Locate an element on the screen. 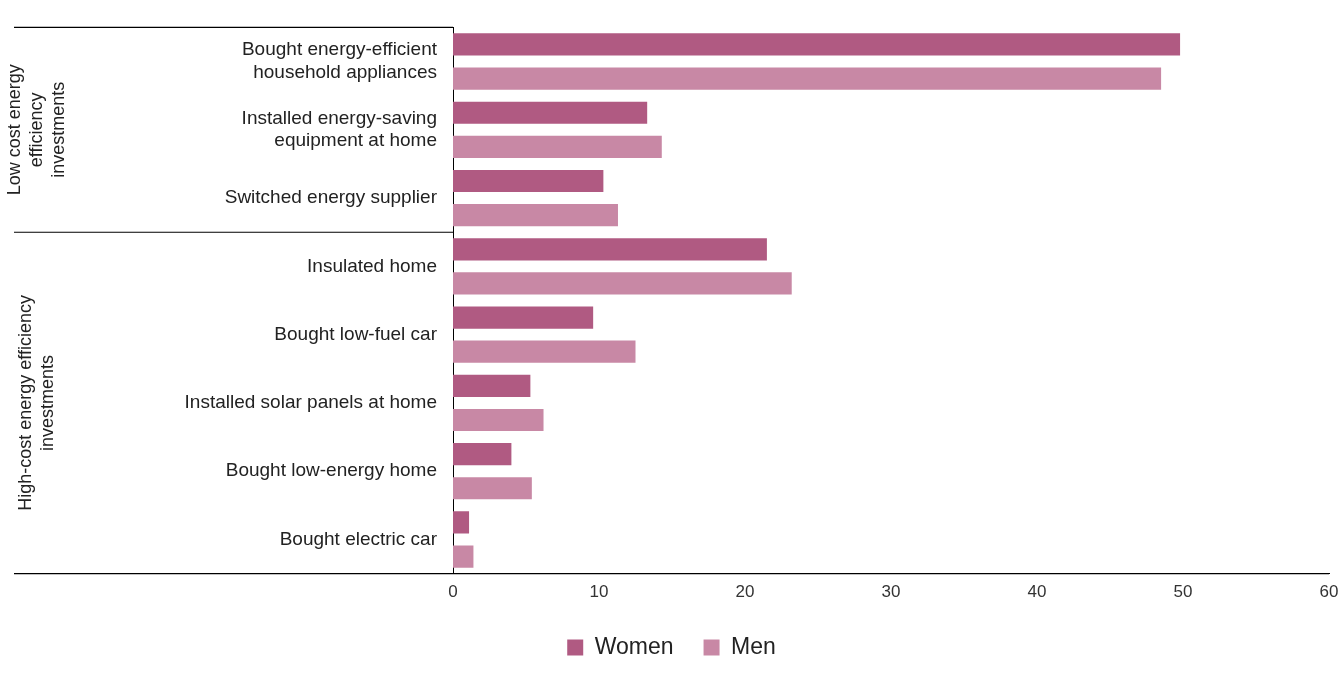  x-tick-label: 50 is located at coordinates (1183, 592).